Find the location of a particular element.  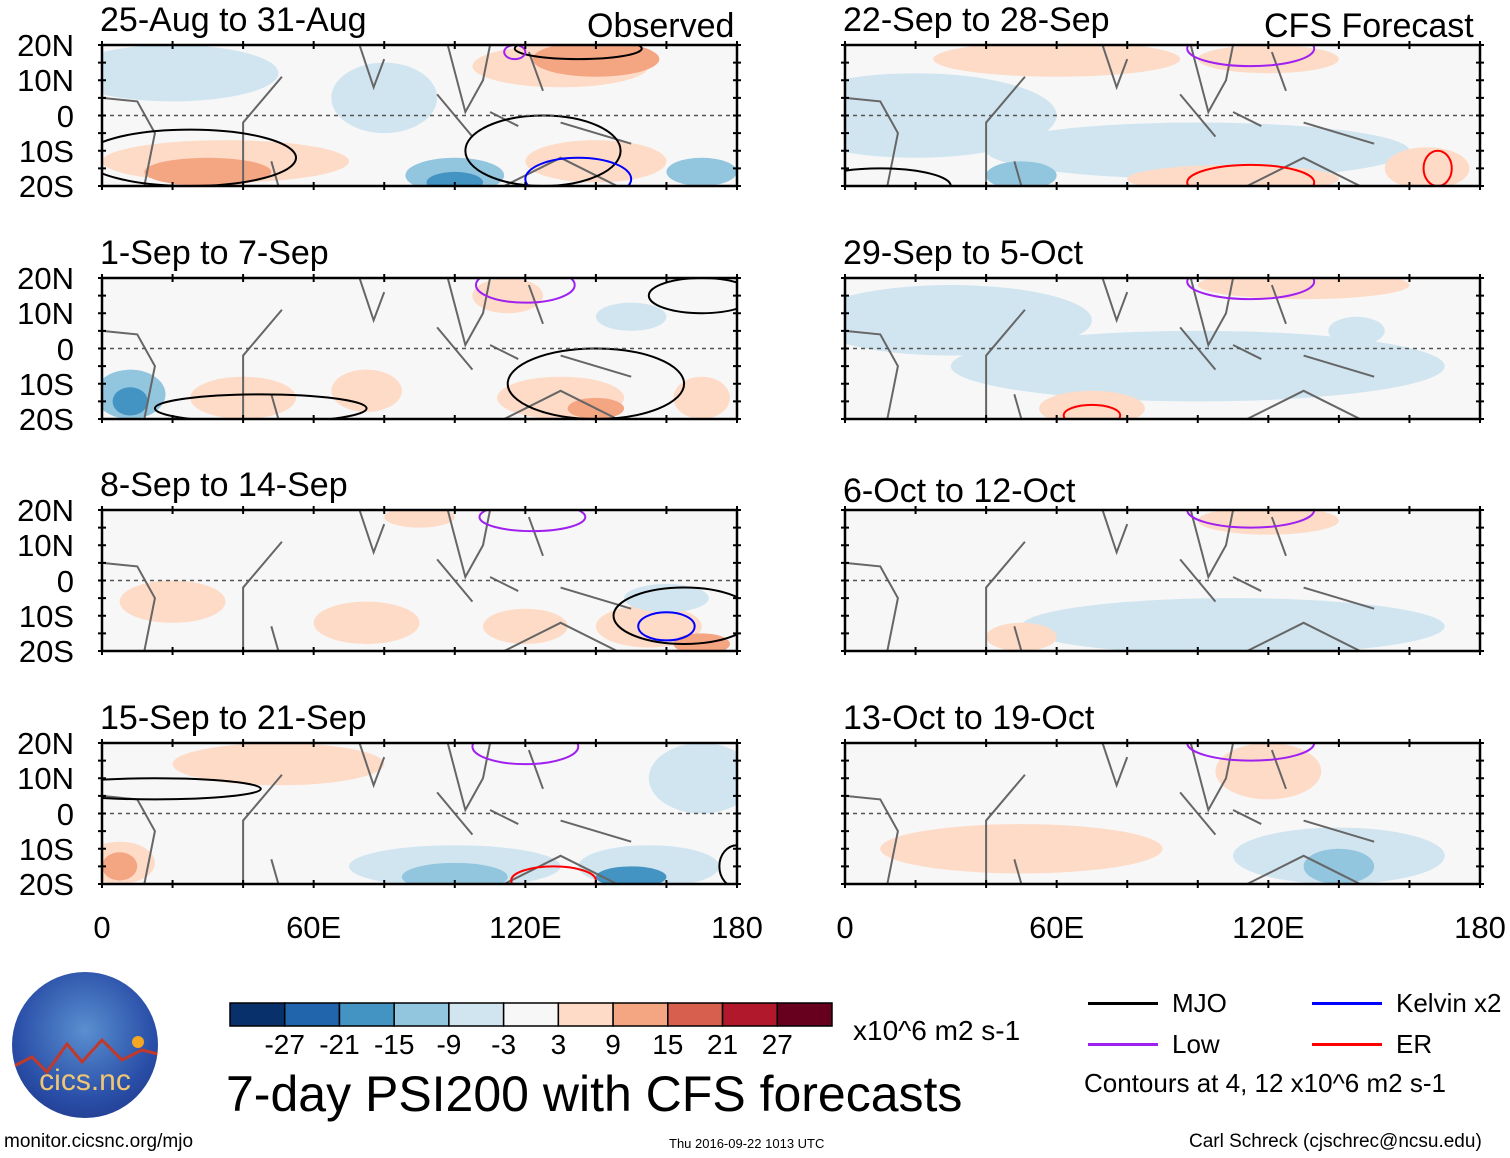

panel-title: 29-Sep to 5-Oct is located at coordinates (963, 253).